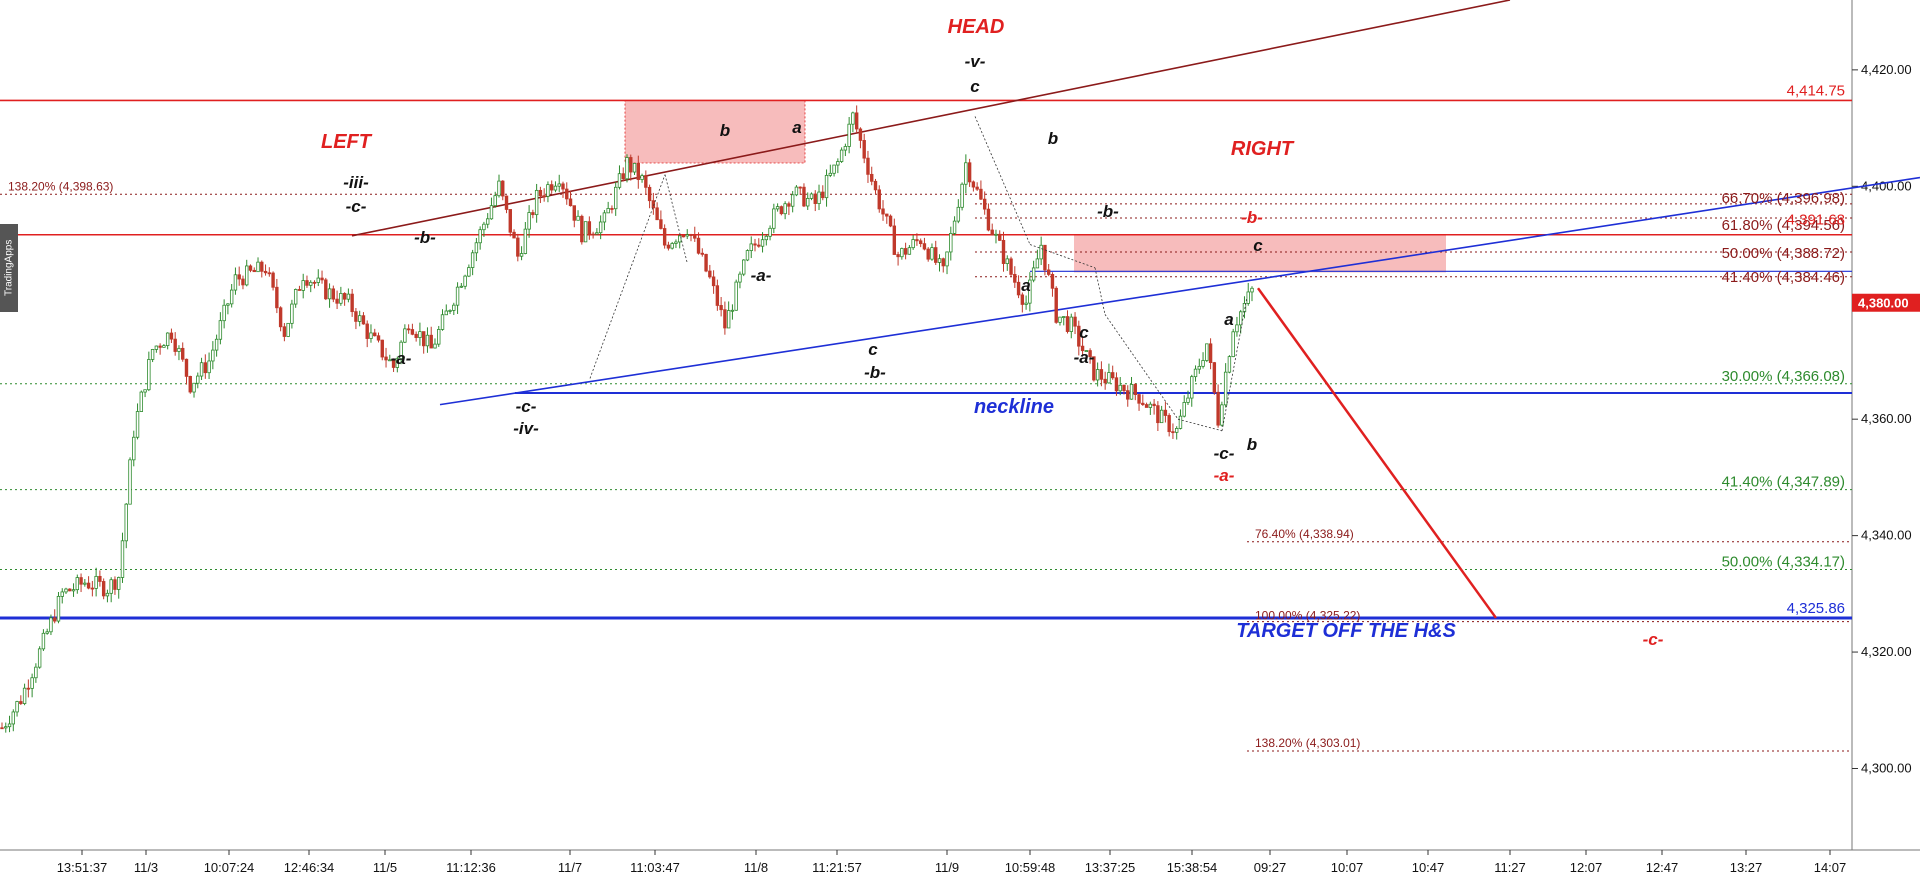 The image size is (1920, 883). Describe the element at coordinates (1053, 138) in the screenshot. I see `wave-label: b` at that location.